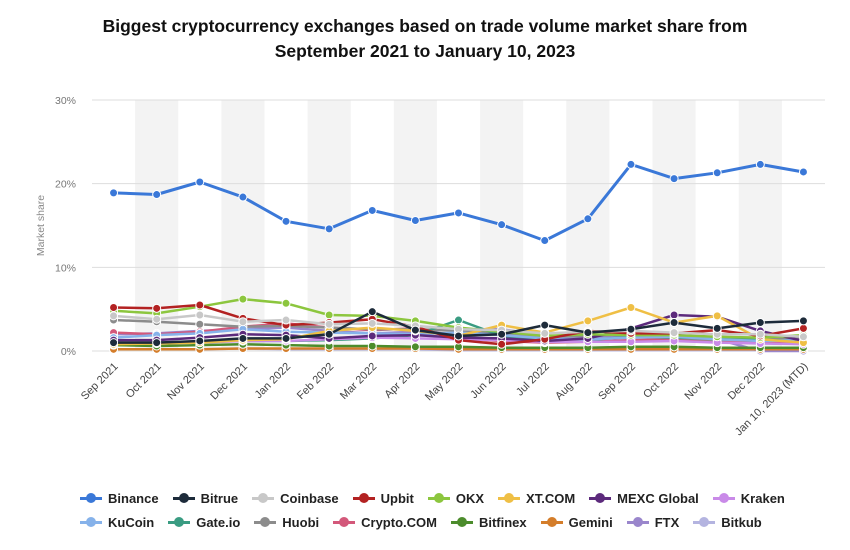 This screenshot has height=550, width=850. Describe the element at coordinates (747, 382) in the screenshot. I see `x-tick-label: Dec 2022` at that location.